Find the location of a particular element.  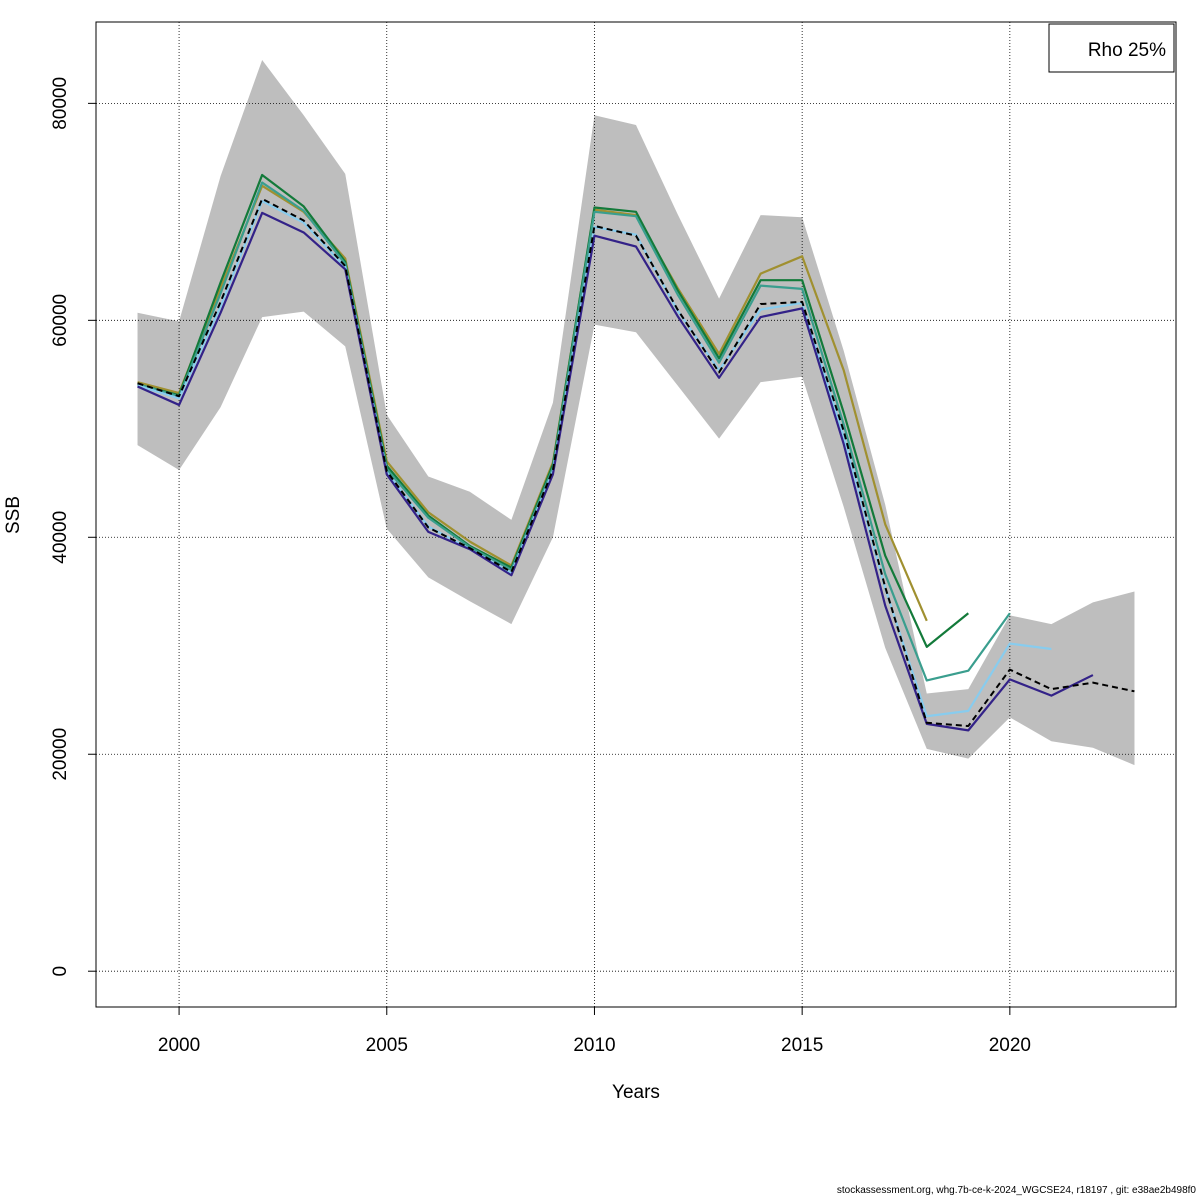

y-tick-label: 0 is located at coordinates (60, 971).